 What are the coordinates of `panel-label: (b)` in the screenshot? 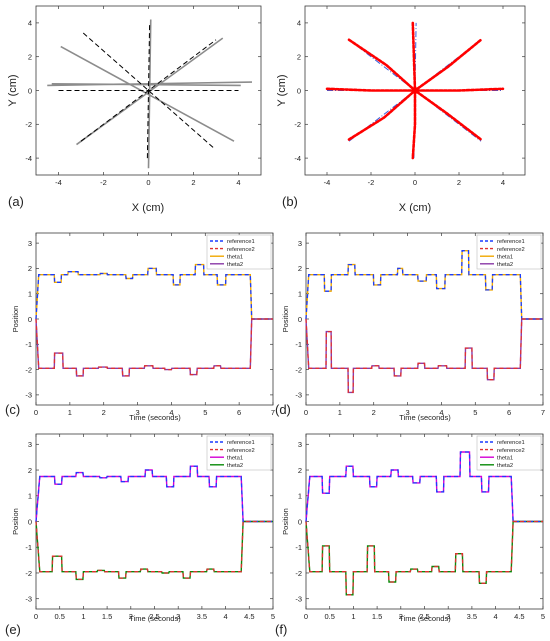 It's located at (290, 201).